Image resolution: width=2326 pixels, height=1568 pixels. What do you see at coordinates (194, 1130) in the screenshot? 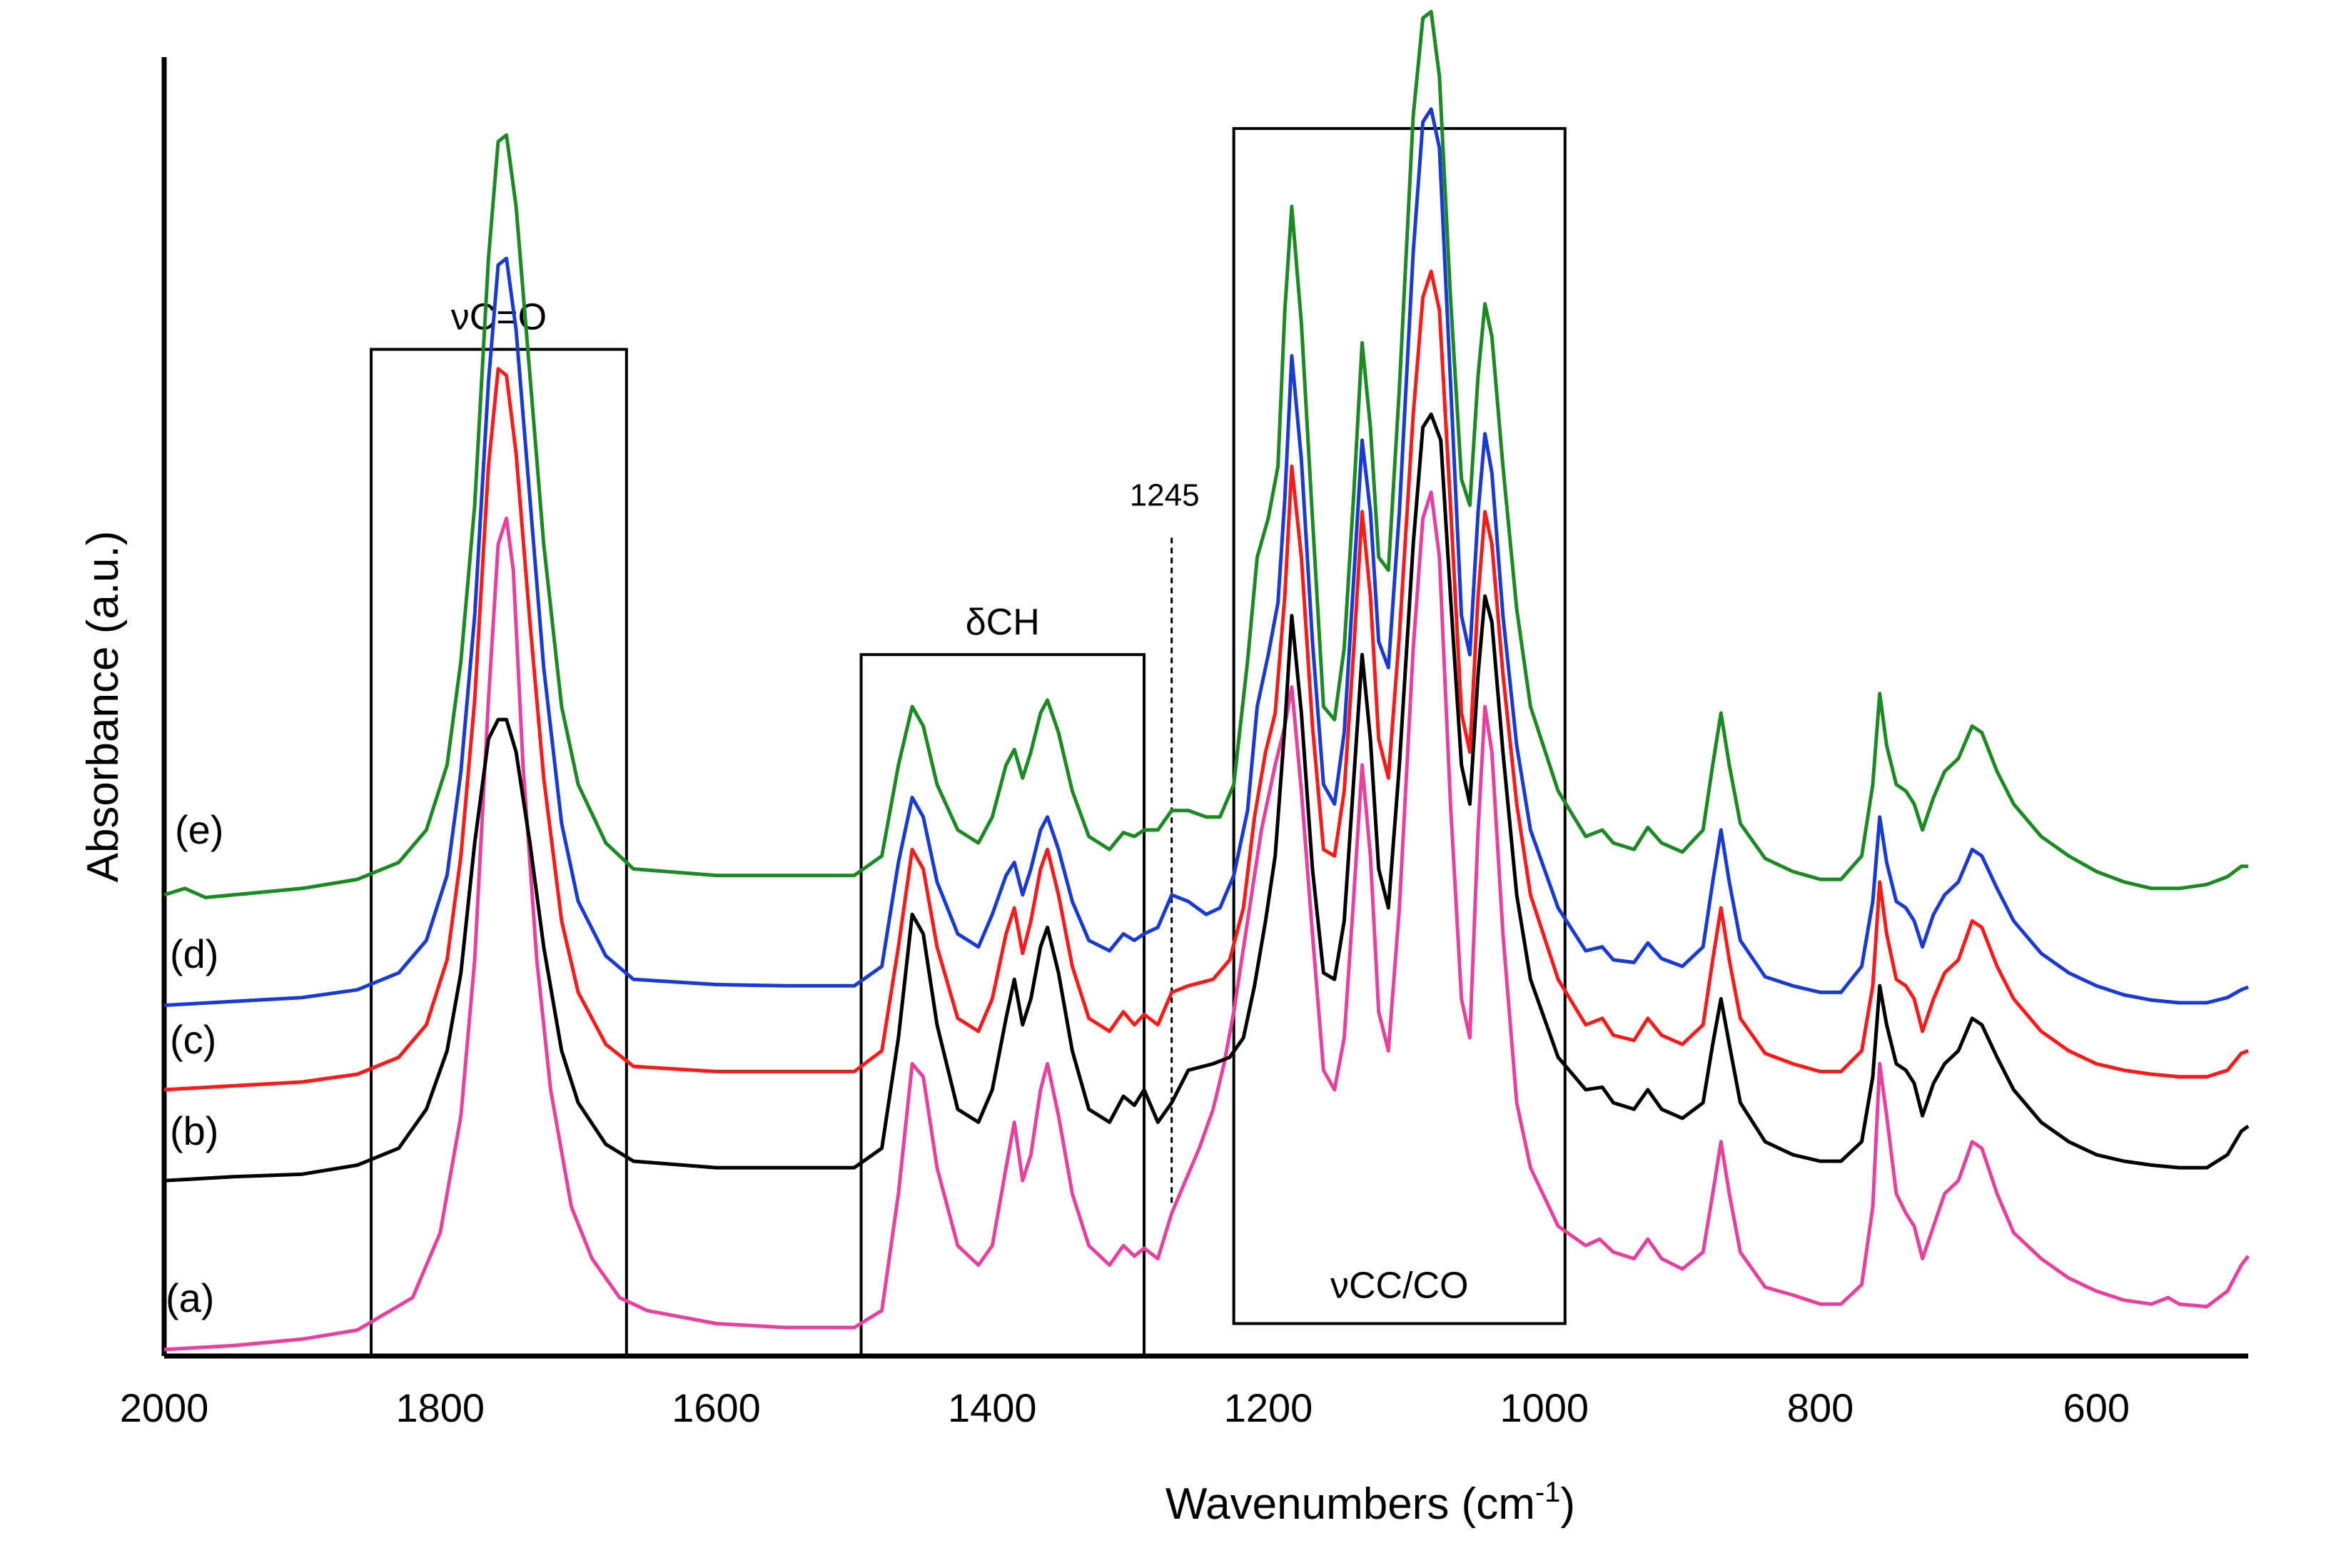
I see `series-label-b: (b)` at bounding box center [194, 1130].